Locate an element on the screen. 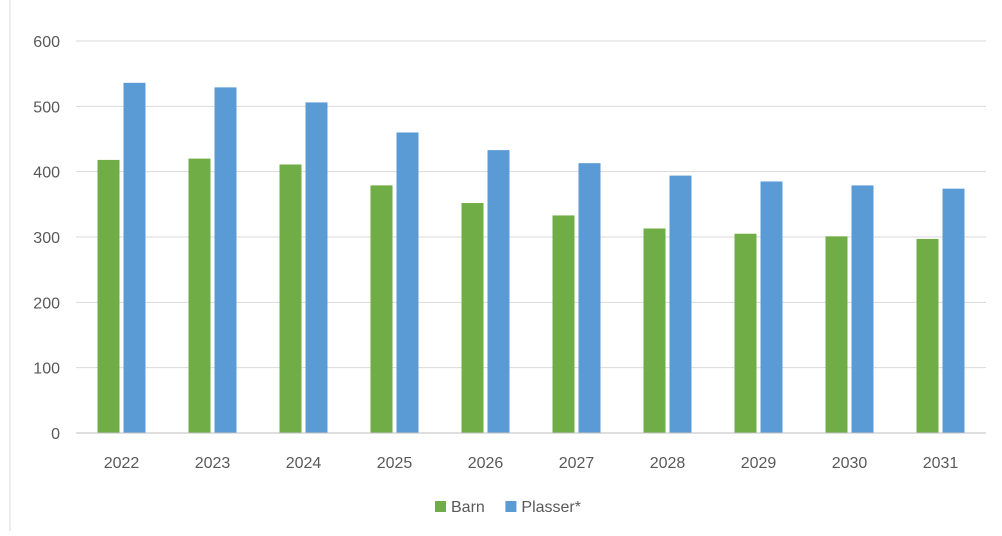 Image resolution: width=1002 pixels, height=536 pixels. legend-swatch-barn is located at coordinates (440, 506).